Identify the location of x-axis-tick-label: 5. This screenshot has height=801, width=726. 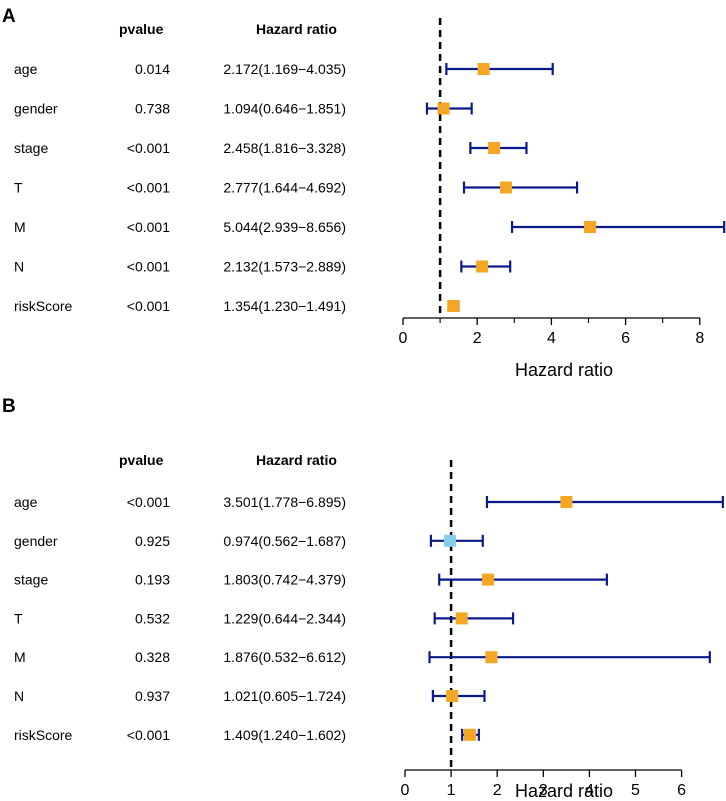
(635, 790).